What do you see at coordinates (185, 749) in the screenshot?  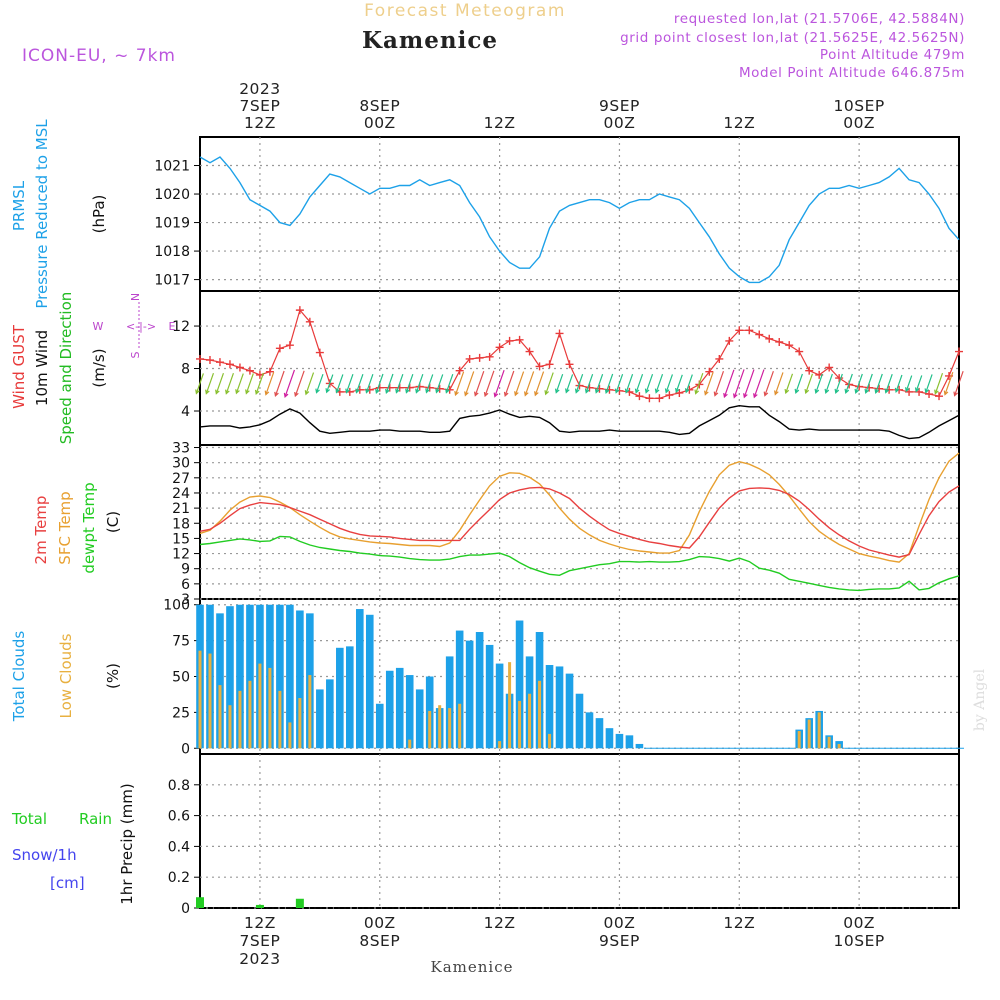 I see `y-tick-label: 0` at bounding box center [185, 749].